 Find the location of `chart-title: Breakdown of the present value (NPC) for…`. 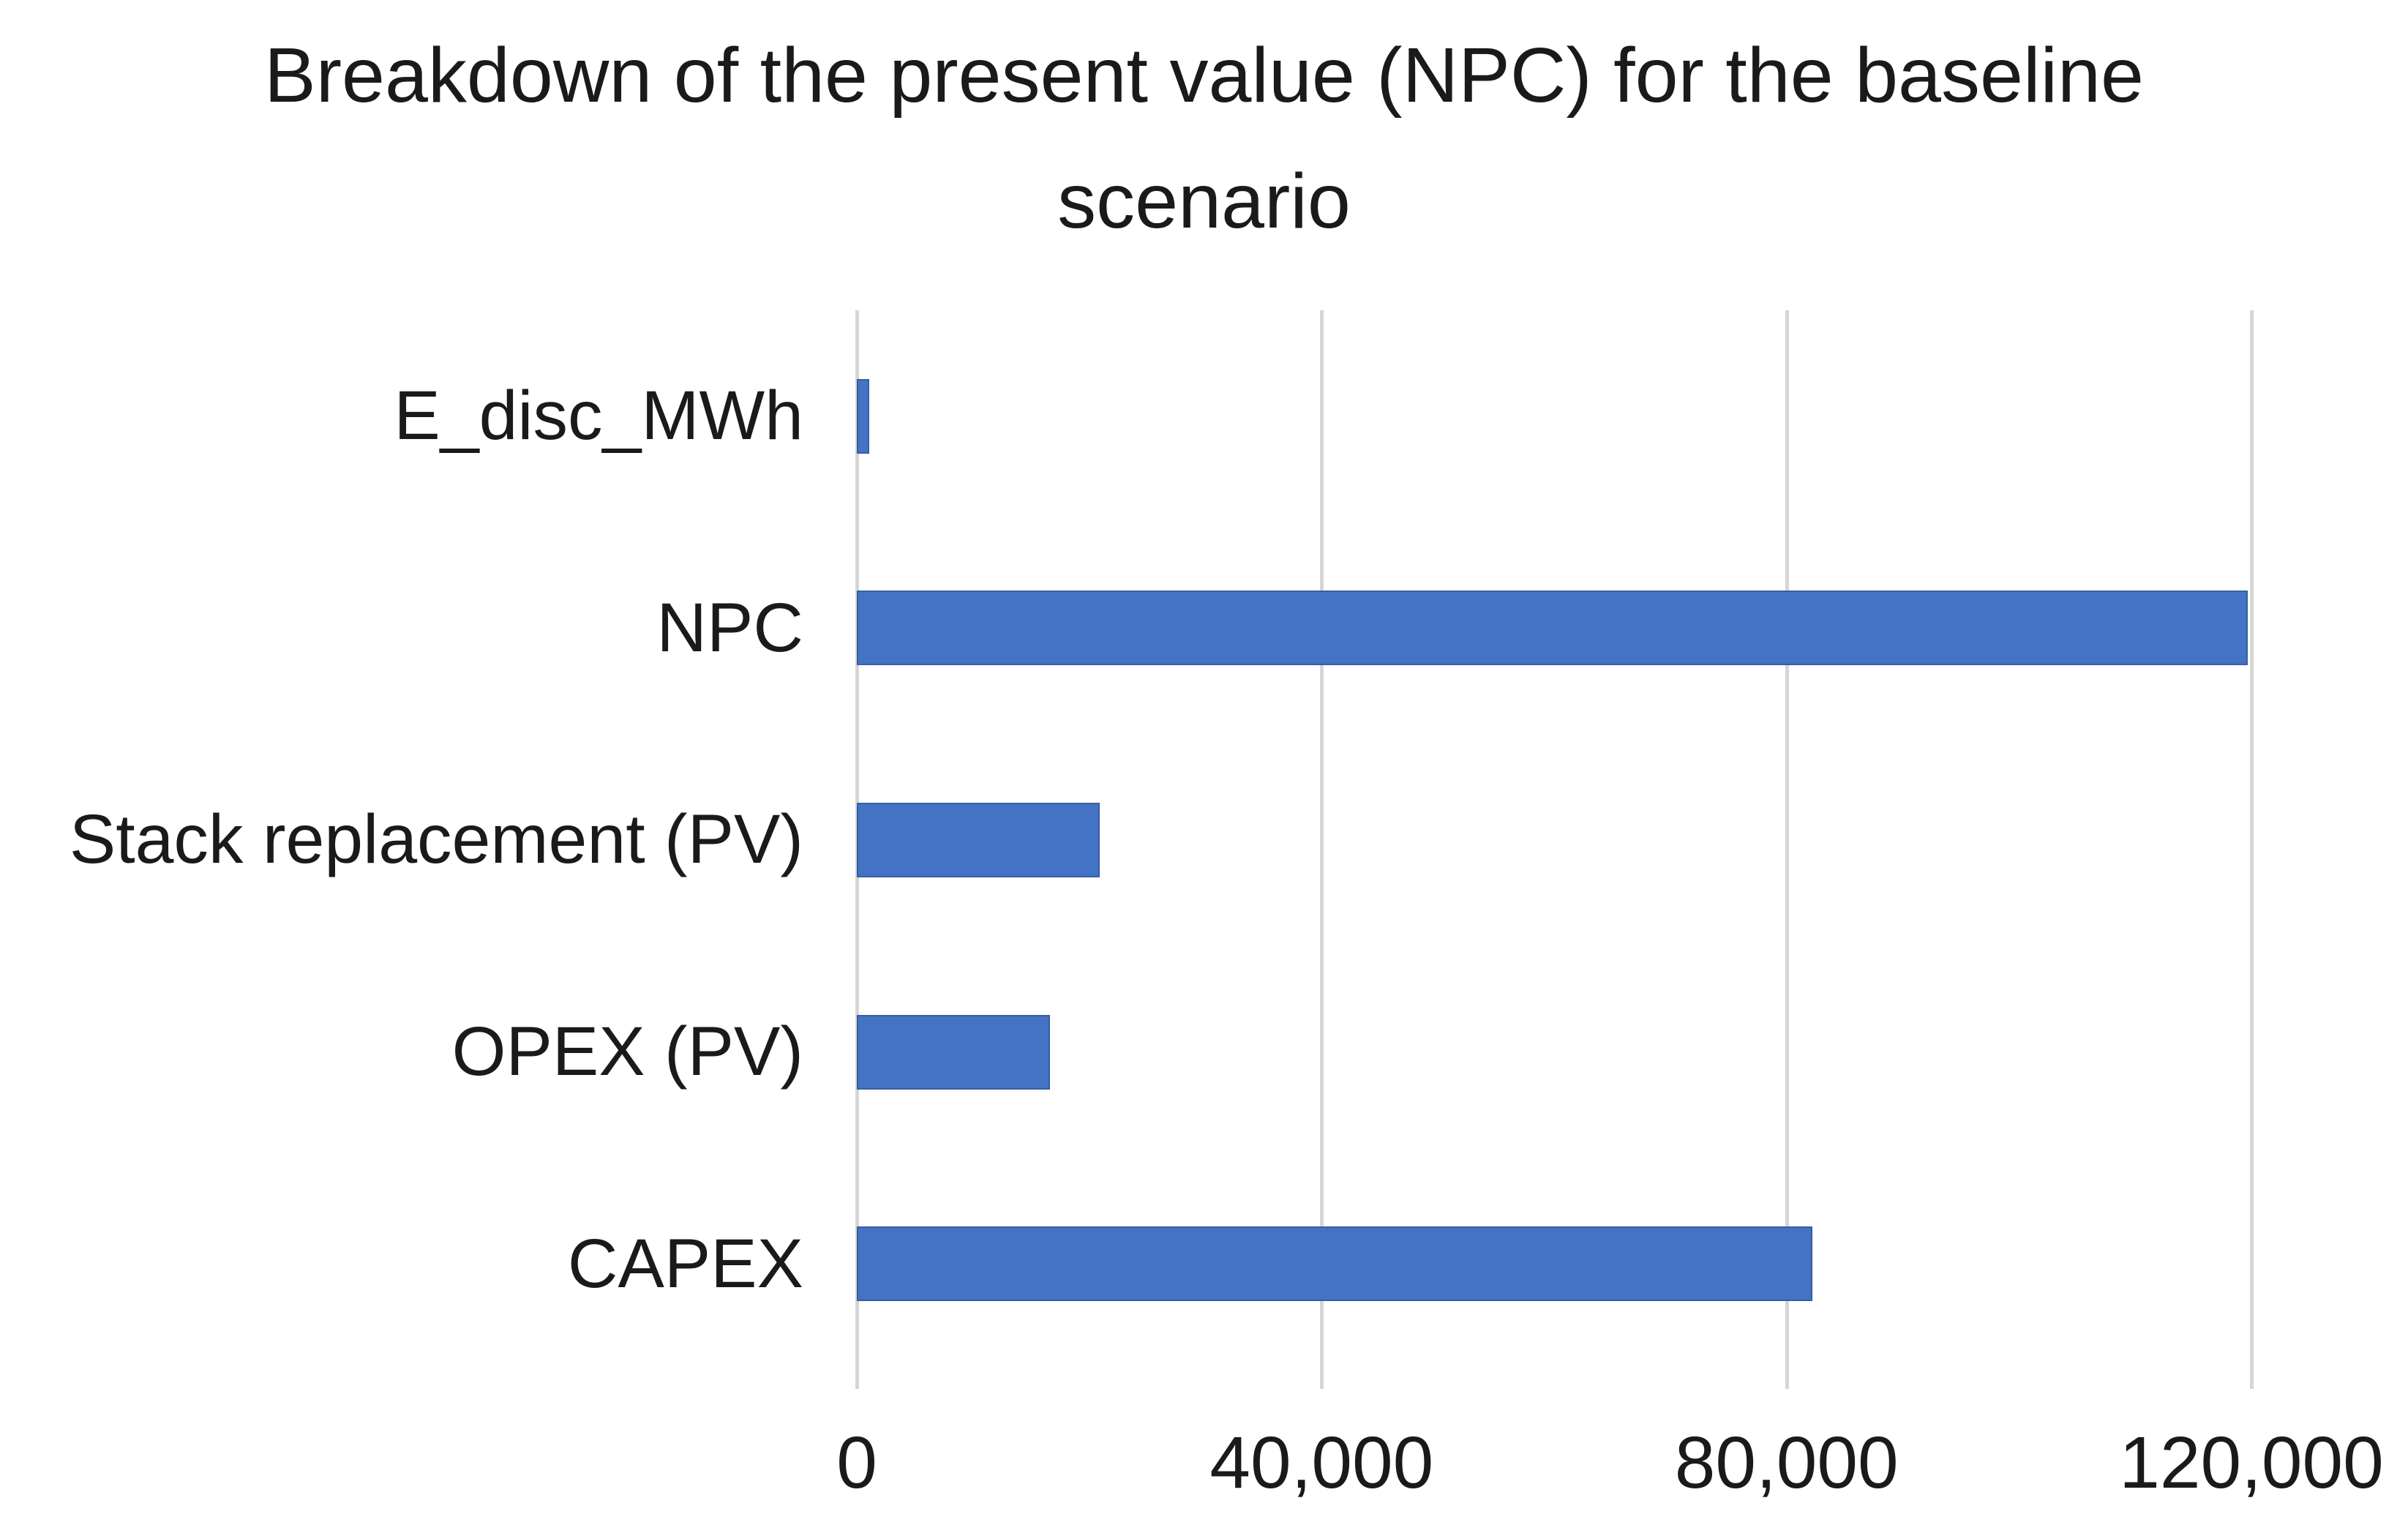

chart-title: Breakdown of the present value (NPC) for… is located at coordinates (1204, 138).